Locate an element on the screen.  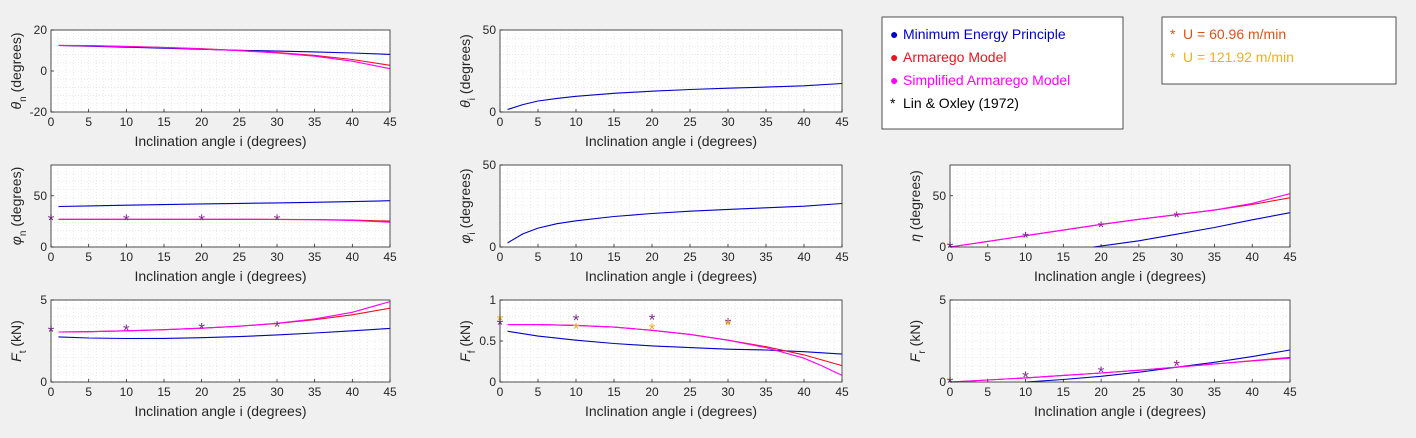
y-axis-label: θn (degrees) is located at coordinates (18, 71).